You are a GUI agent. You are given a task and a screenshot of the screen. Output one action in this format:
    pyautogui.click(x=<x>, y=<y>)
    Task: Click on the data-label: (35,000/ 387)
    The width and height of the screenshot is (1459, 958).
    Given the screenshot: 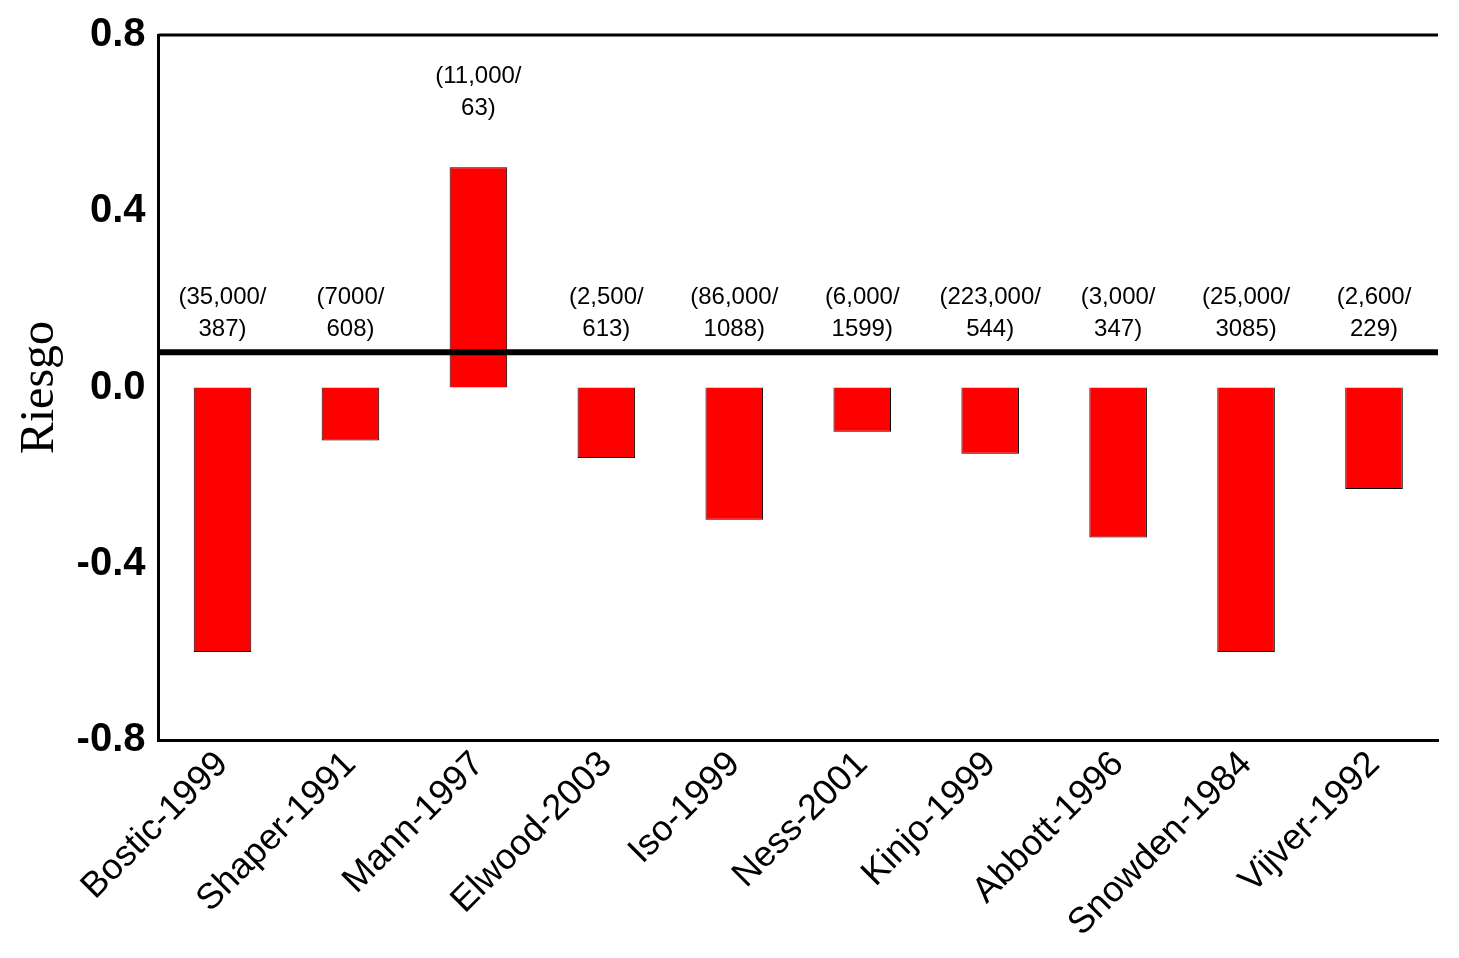 What is the action you would take?
    pyautogui.click(x=222, y=311)
    